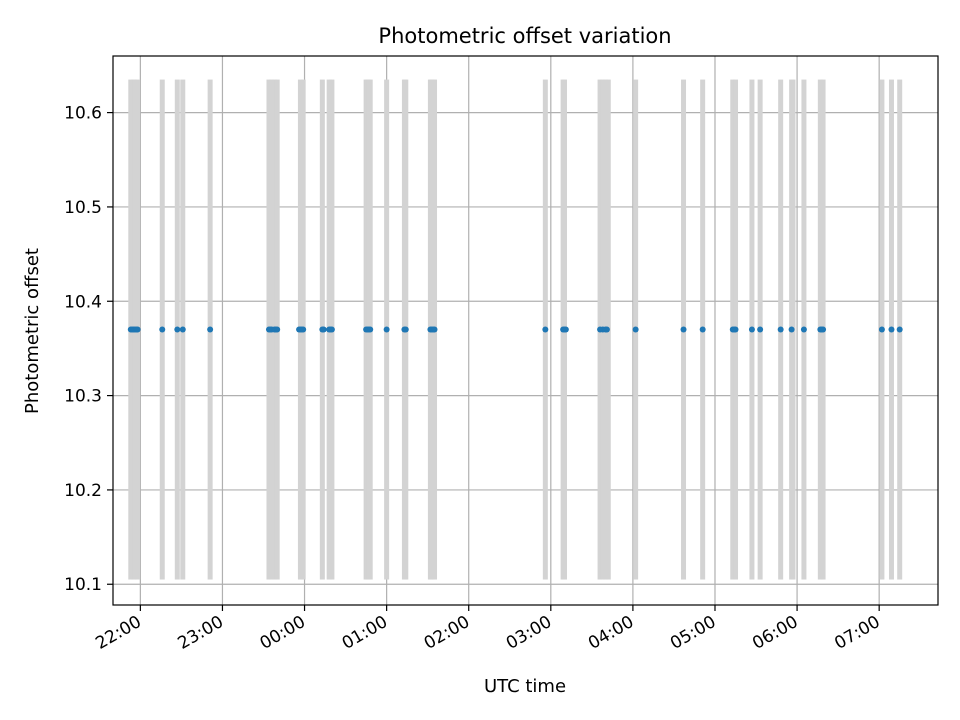 This screenshot has width=960, height=720. Describe the element at coordinates (525, 686) in the screenshot. I see `x-axis-label: UTC time` at that location.